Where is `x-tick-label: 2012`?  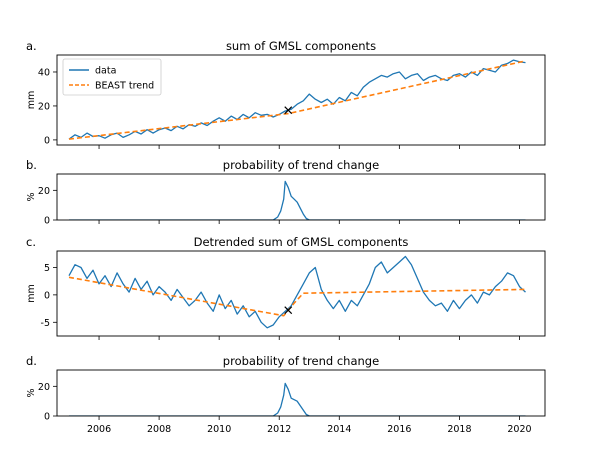
x-tick-label: 2012 is located at coordinates (279, 429).